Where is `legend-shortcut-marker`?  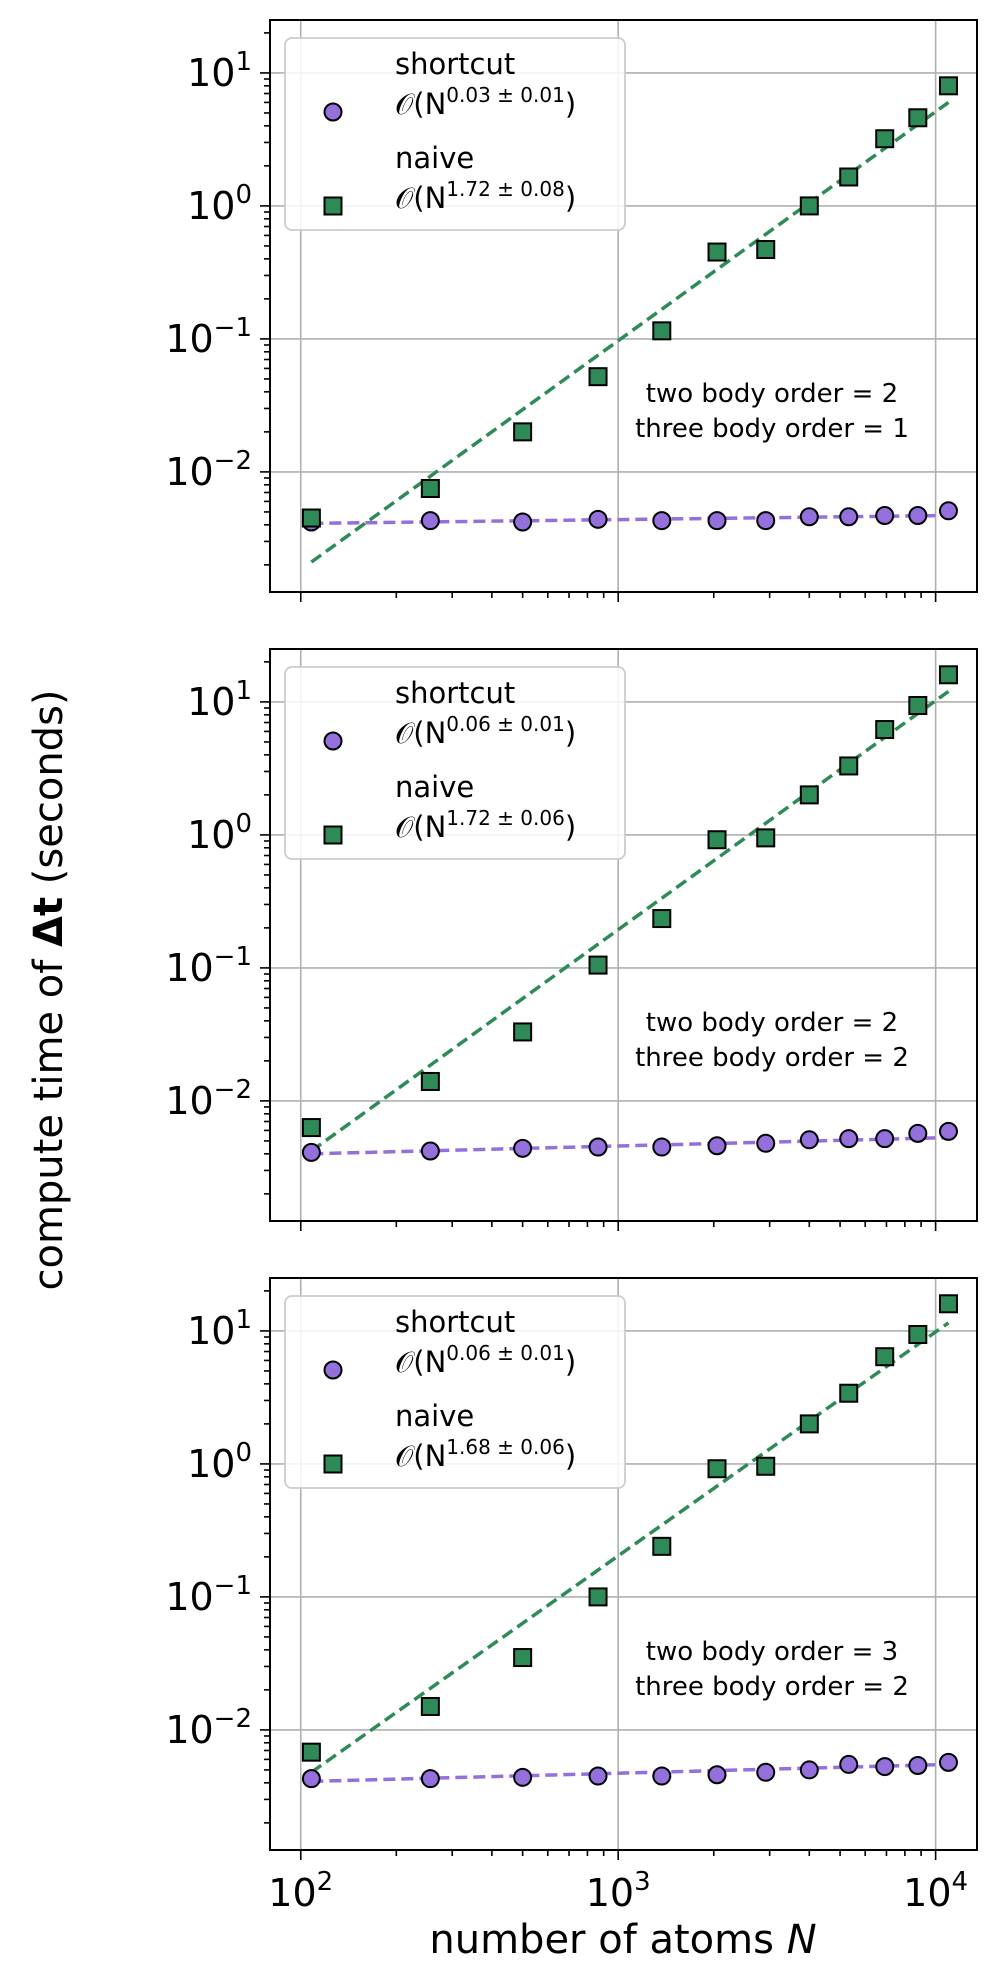 legend-shortcut-marker is located at coordinates (333, 112).